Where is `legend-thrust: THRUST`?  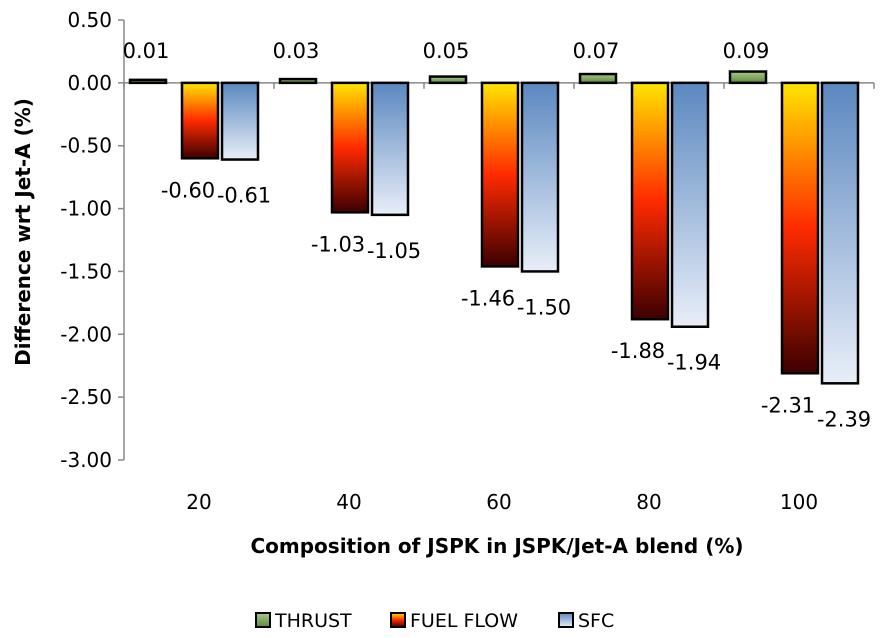 legend-thrust: THRUST is located at coordinates (303, 621).